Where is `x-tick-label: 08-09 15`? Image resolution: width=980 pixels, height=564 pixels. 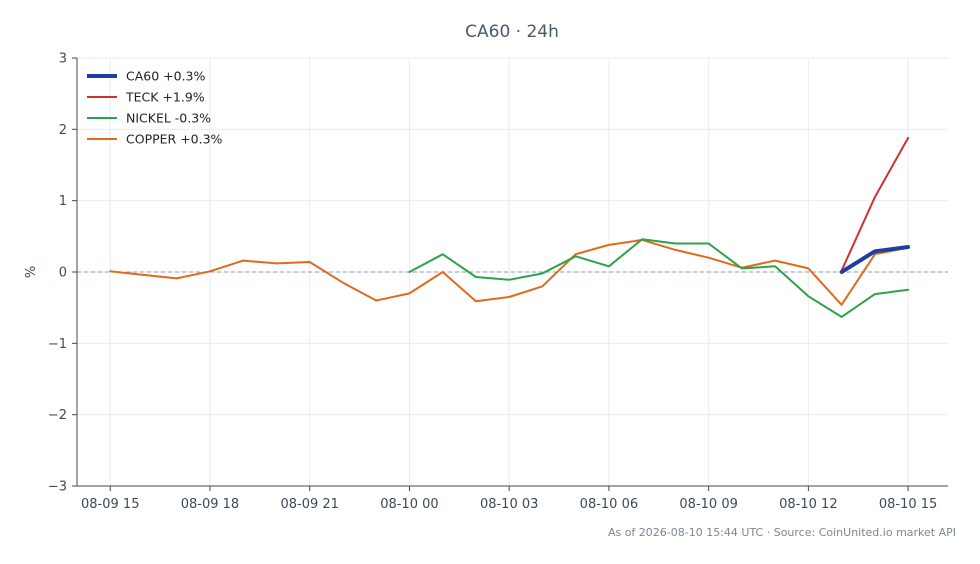 x-tick-label: 08-09 15 is located at coordinates (110, 504).